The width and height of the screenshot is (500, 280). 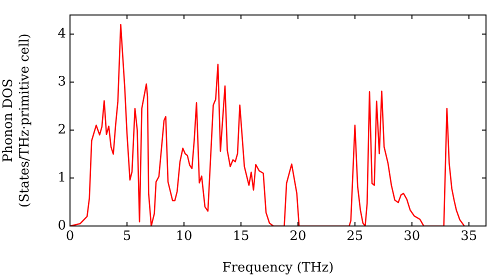 What do you see at coordinates (127, 236) in the screenshot?
I see `x-tick-label: 5` at bounding box center [127, 236].